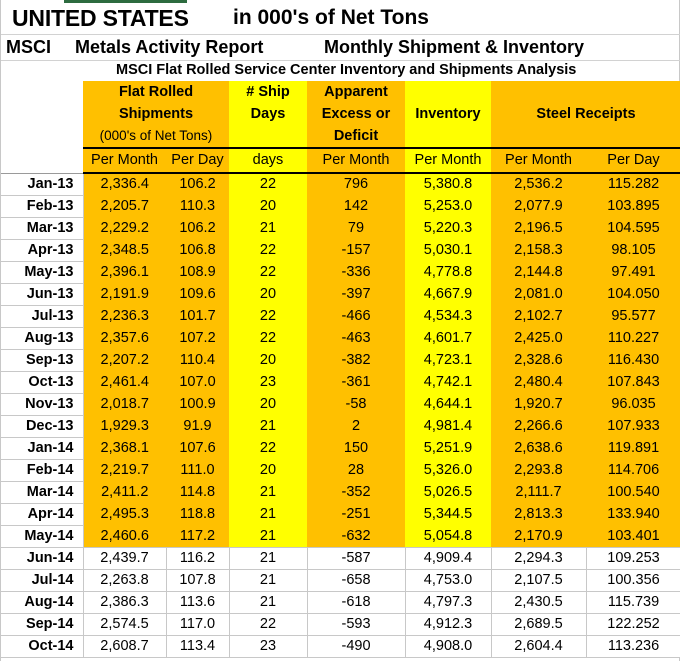 This screenshot has height=661, width=680. Describe the element at coordinates (197, 316) in the screenshot. I see `cell-ship-per-day: 101.7` at that location.